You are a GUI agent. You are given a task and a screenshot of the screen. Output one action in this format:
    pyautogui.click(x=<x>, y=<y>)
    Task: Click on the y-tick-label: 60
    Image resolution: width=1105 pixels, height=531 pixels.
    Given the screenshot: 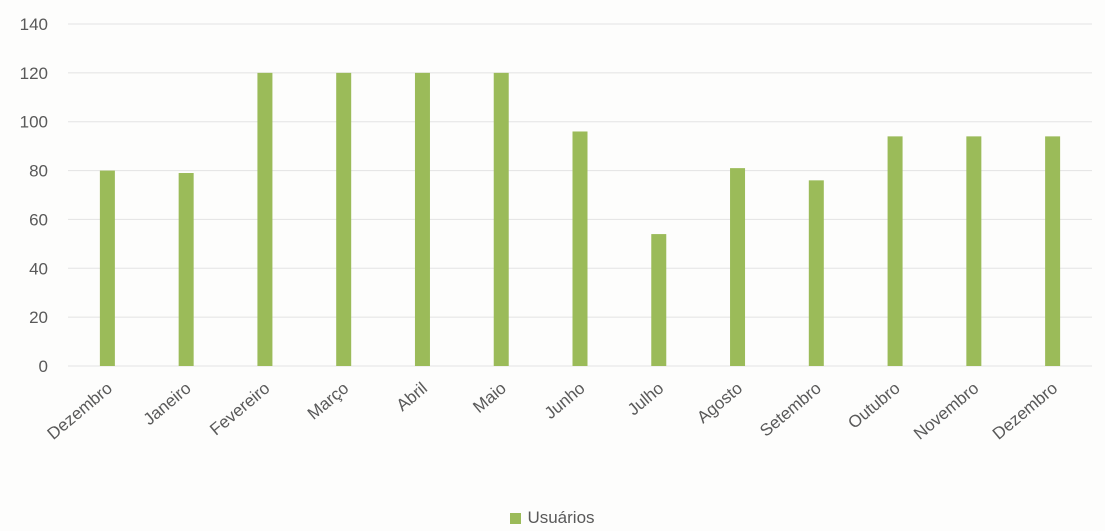 What is the action you would take?
    pyautogui.click(x=38, y=219)
    